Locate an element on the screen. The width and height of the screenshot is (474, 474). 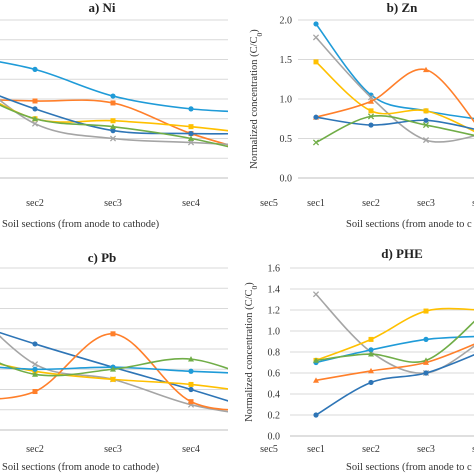
x-tick-label: sec5 is located at coordinates (269, 203).